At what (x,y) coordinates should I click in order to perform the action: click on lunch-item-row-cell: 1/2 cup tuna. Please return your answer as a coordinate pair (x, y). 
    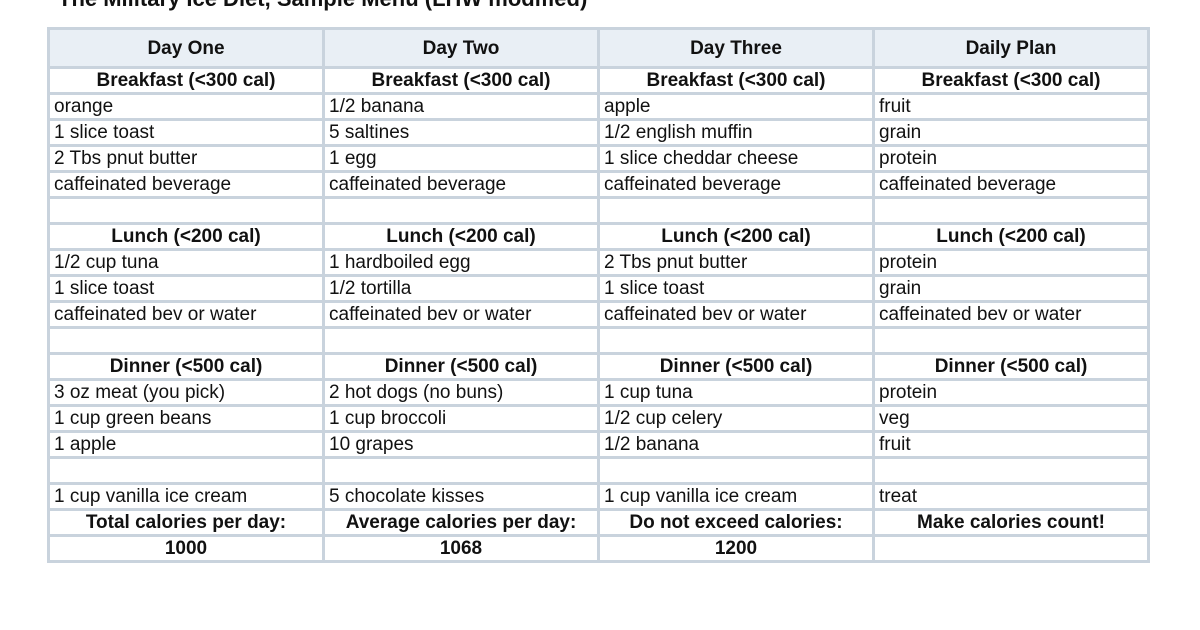
    Looking at the image, I should click on (186, 262).